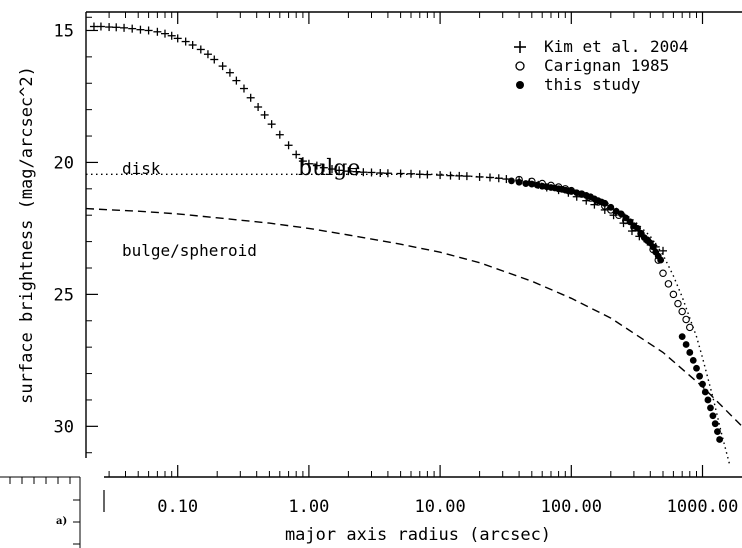  Describe the element at coordinates (64, 295) in the screenshot. I see `y-tick-label: 25` at that location.